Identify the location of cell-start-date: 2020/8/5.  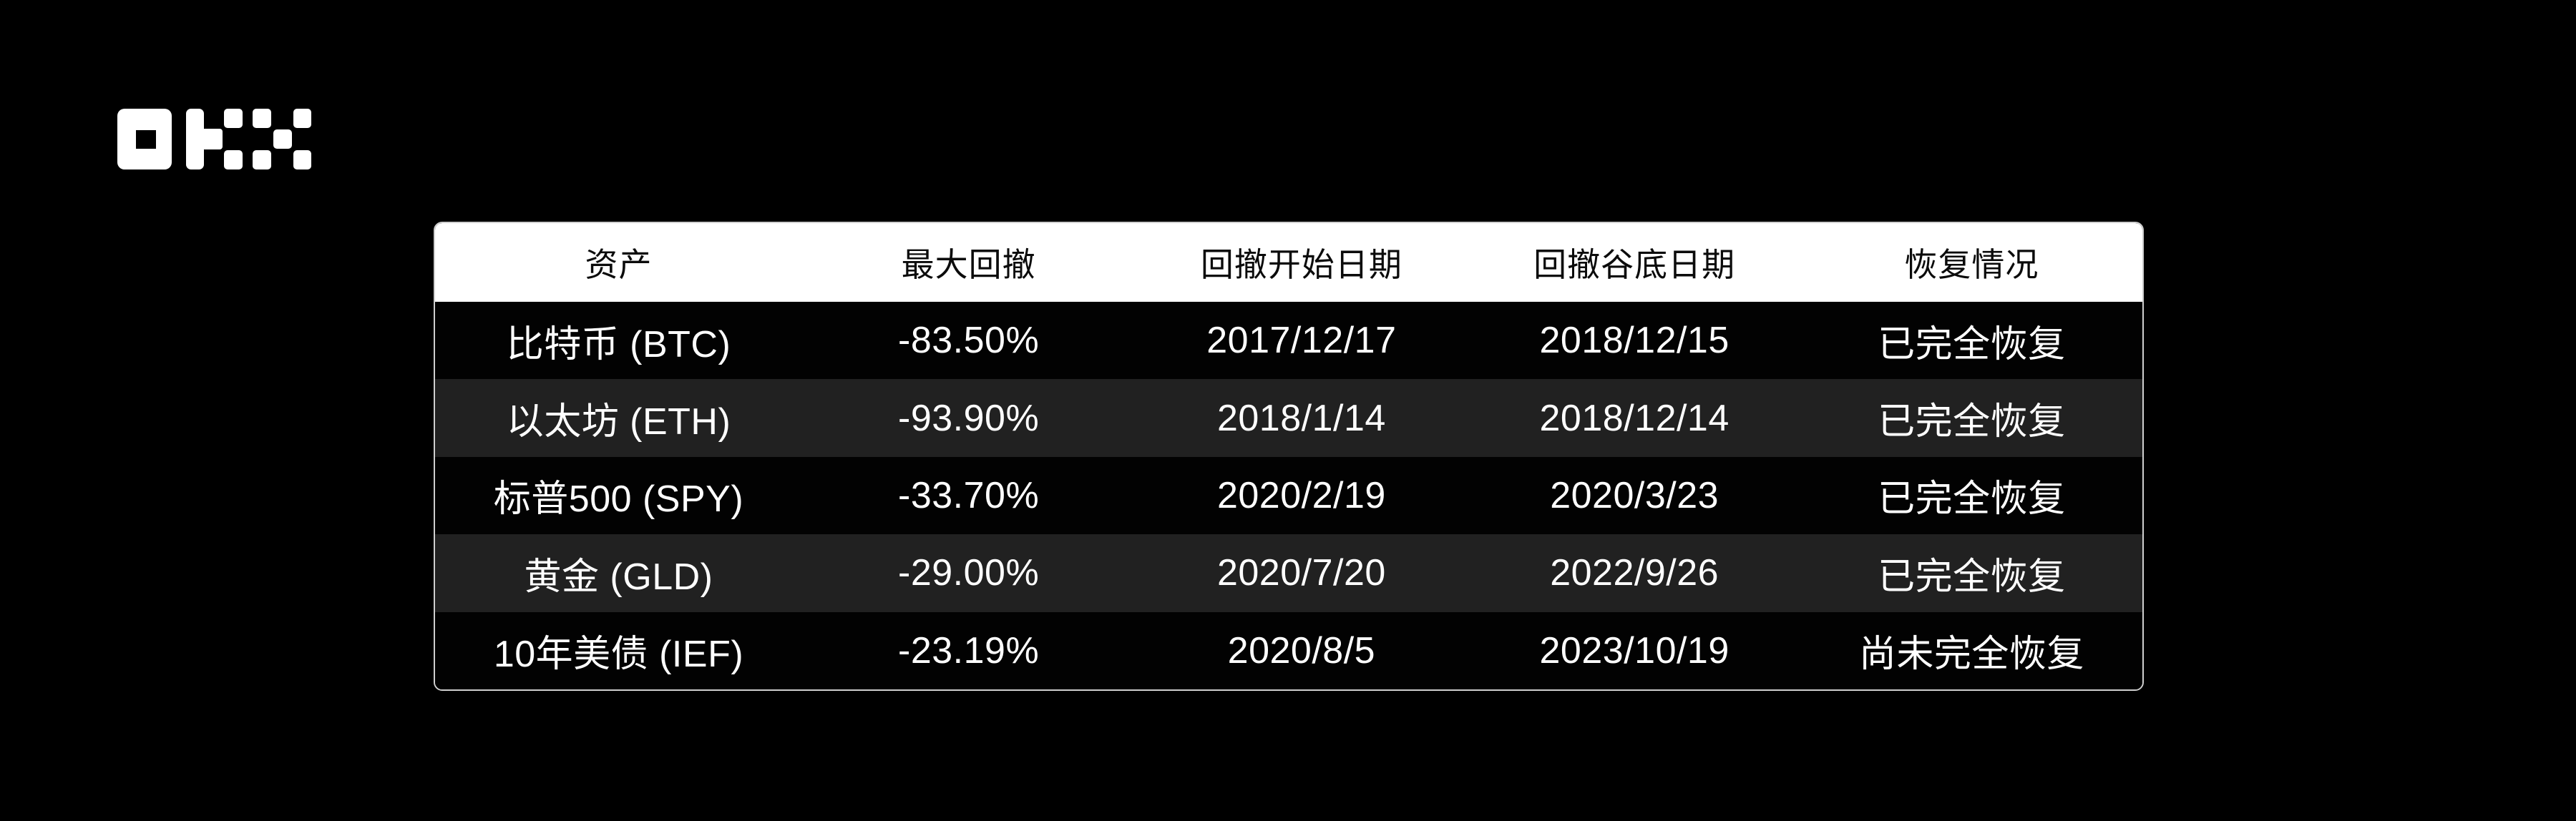
(1301, 650).